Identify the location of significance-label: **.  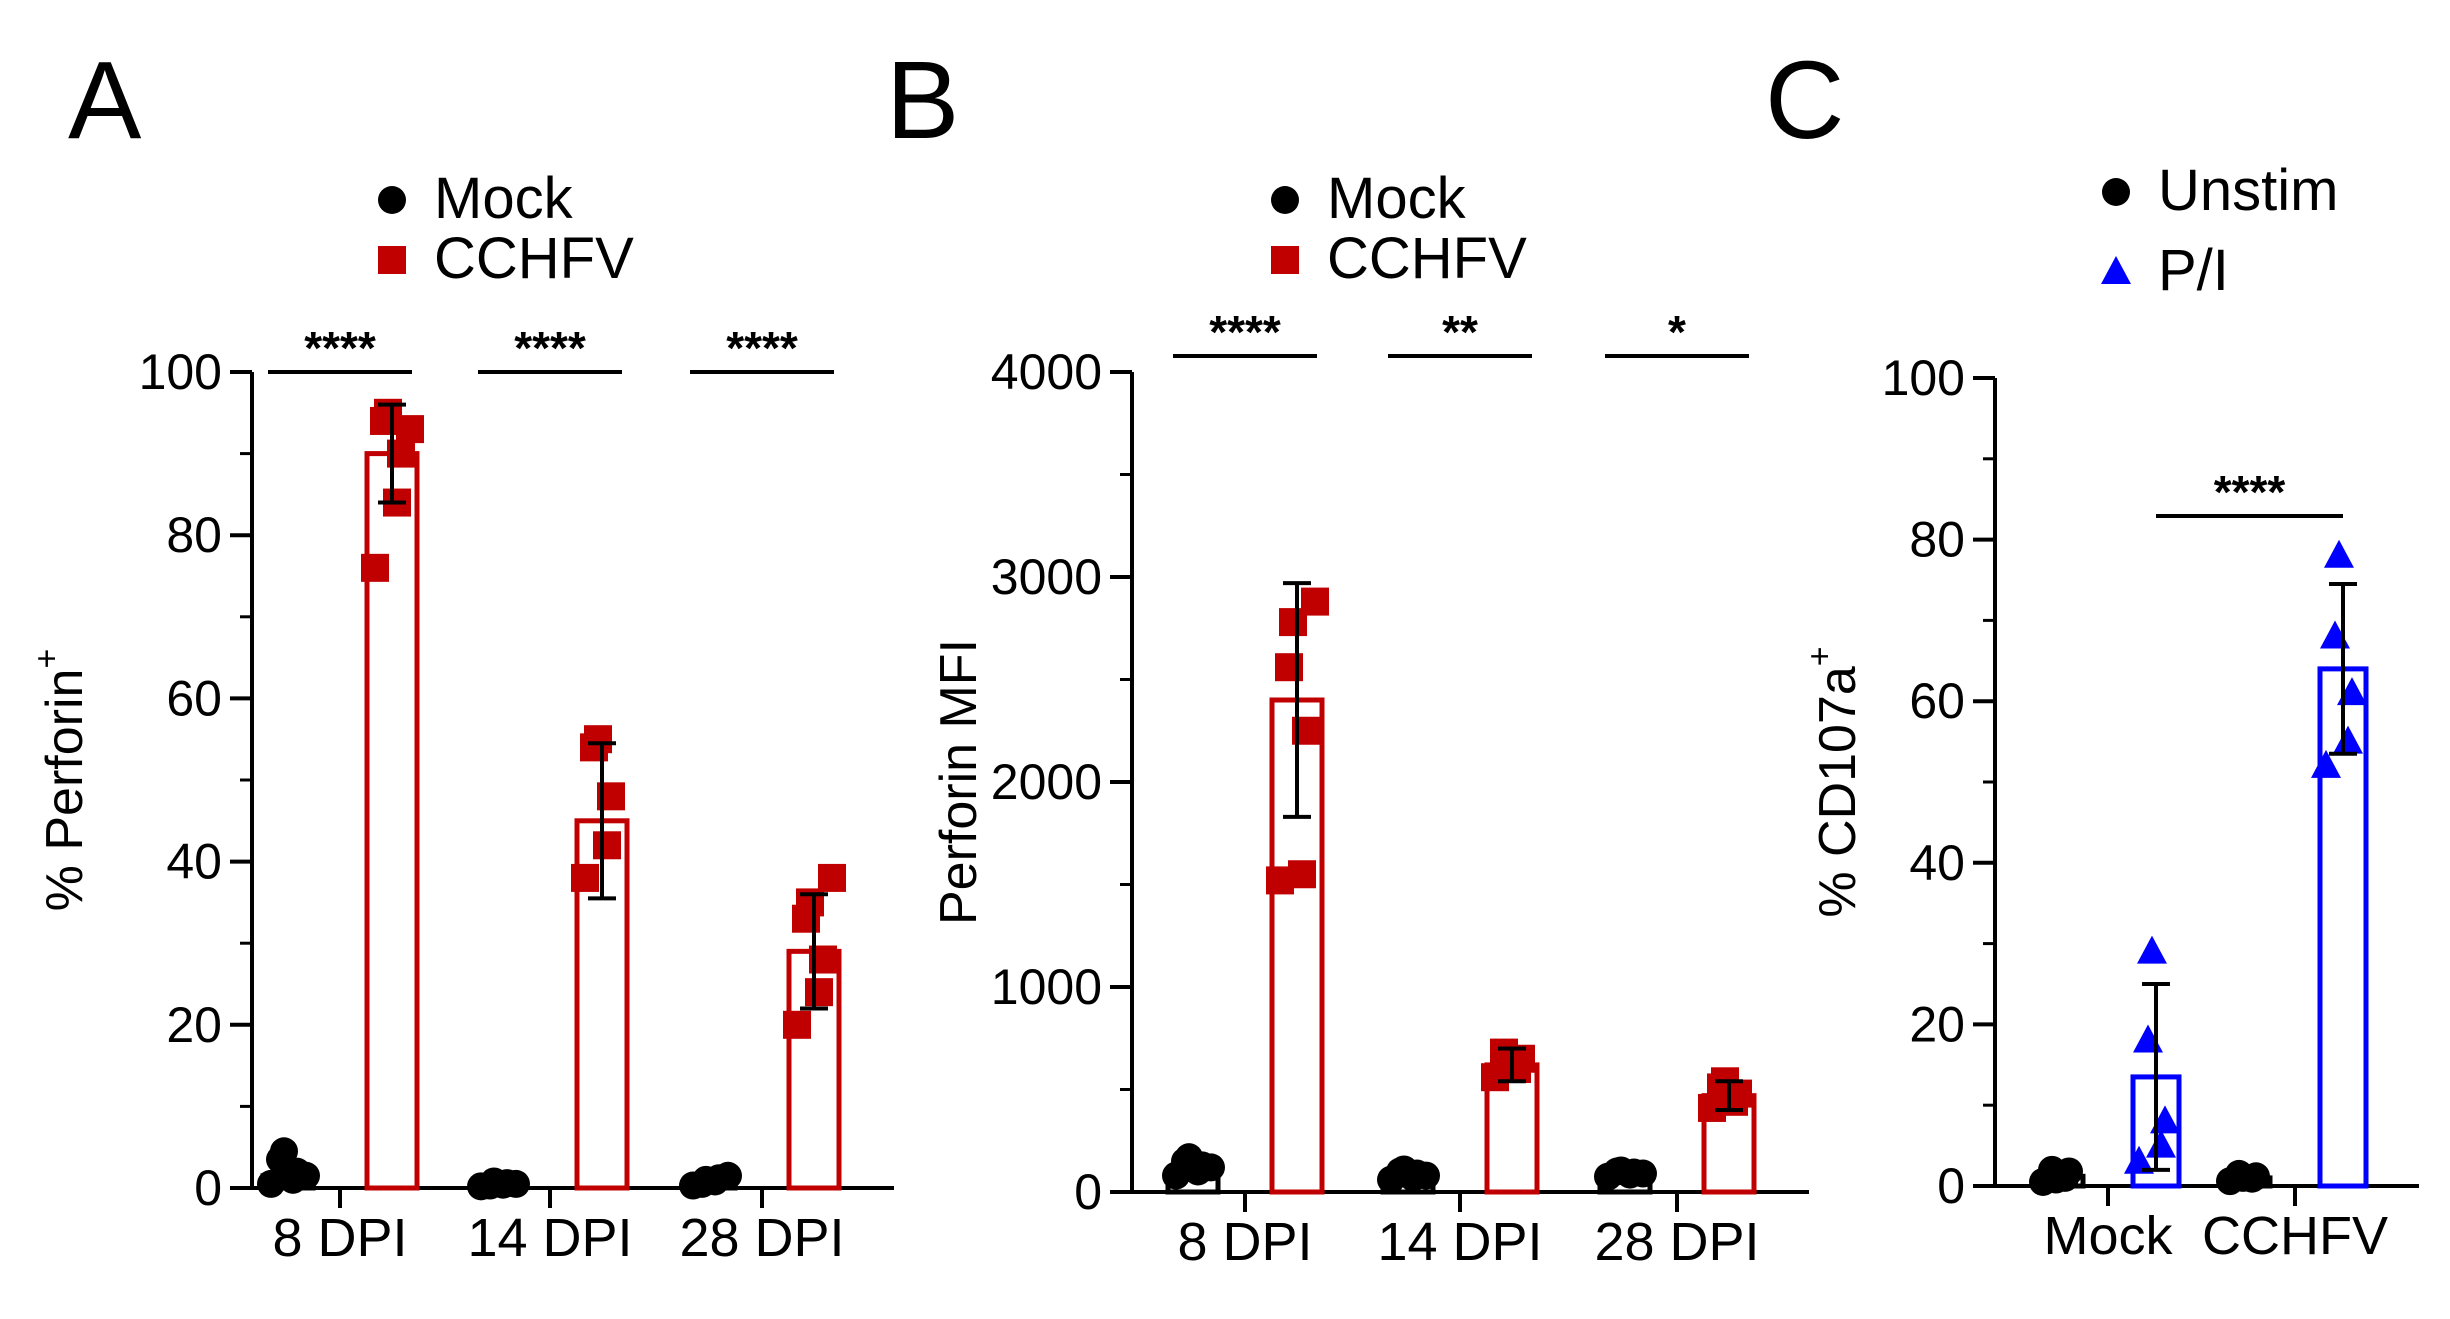
(1460, 332).